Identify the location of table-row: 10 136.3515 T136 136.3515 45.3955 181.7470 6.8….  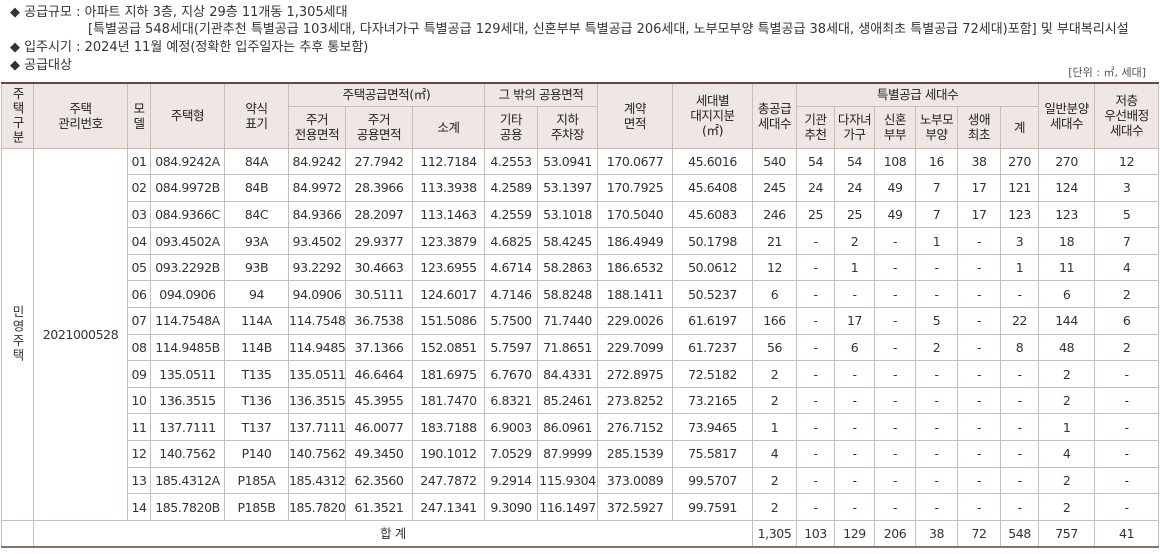
(581, 400).